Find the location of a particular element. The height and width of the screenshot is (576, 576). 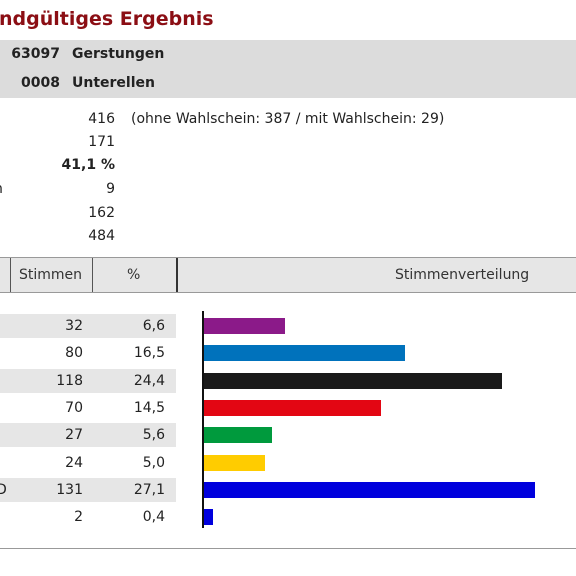

votes-value: 118 is located at coordinates (69, 381).